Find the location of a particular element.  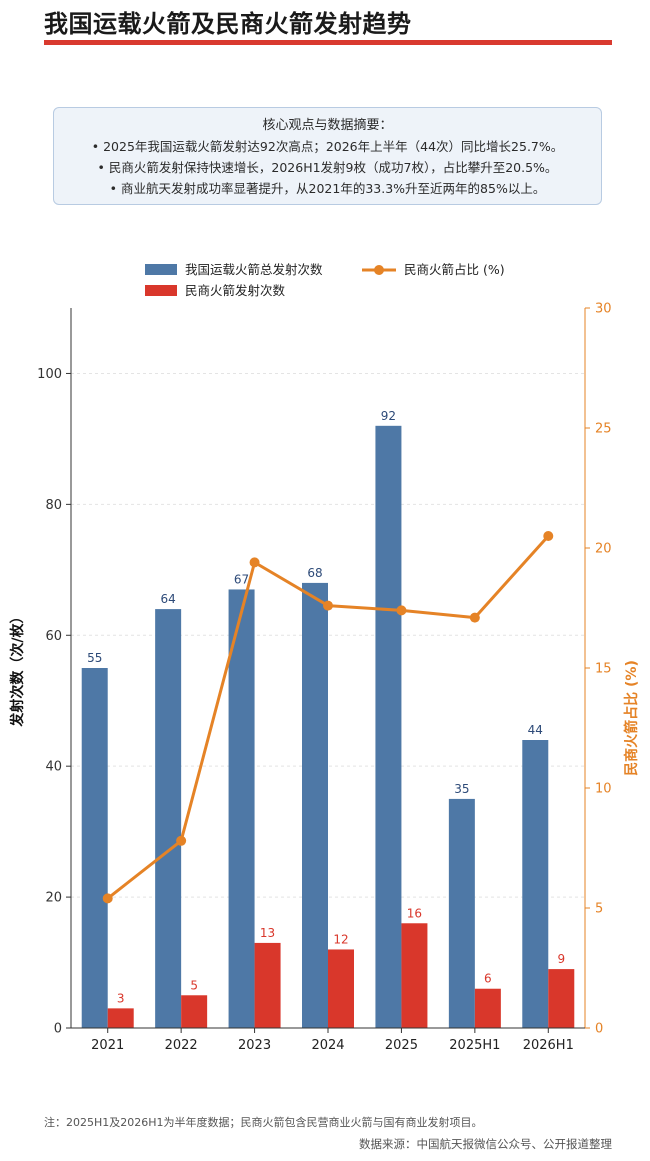

y-tick-label: 20 is located at coordinates (53, 898).